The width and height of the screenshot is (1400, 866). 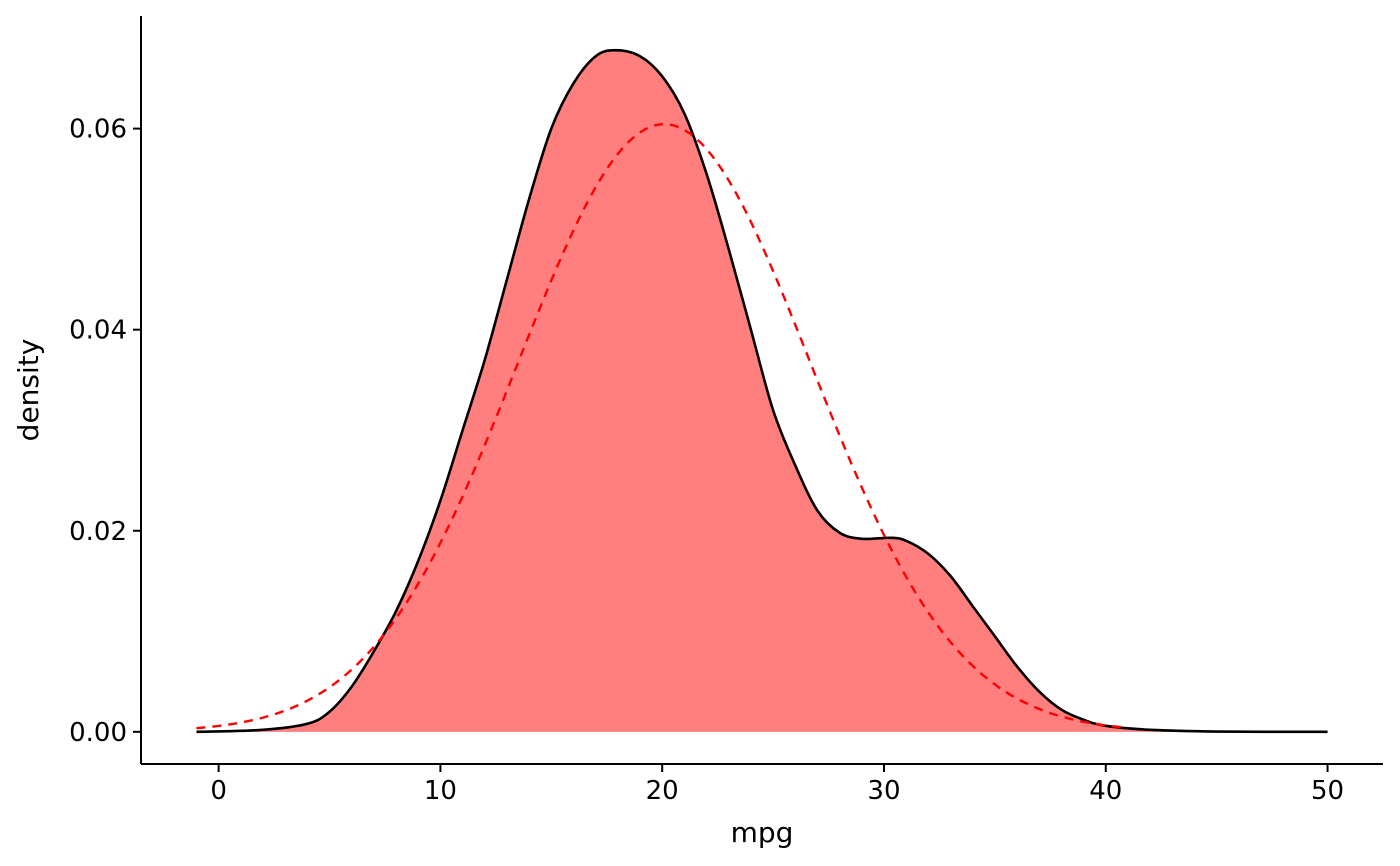 What do you see at coordinates (440, 791) in the screenshot?
I see `x-tick-label: 10` at bounding box center [440, 791].